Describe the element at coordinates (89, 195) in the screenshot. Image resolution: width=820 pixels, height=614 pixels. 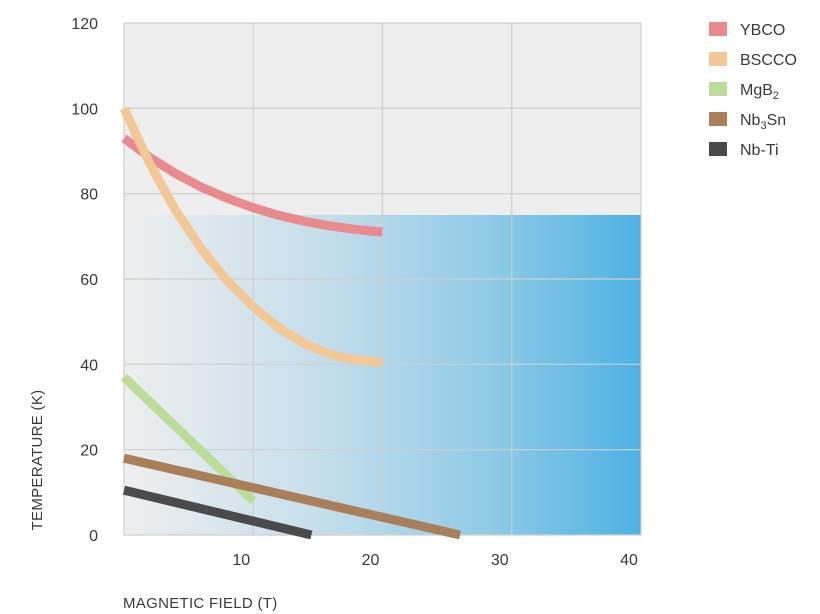
I see `y-tick-label-4: 80` at that location.